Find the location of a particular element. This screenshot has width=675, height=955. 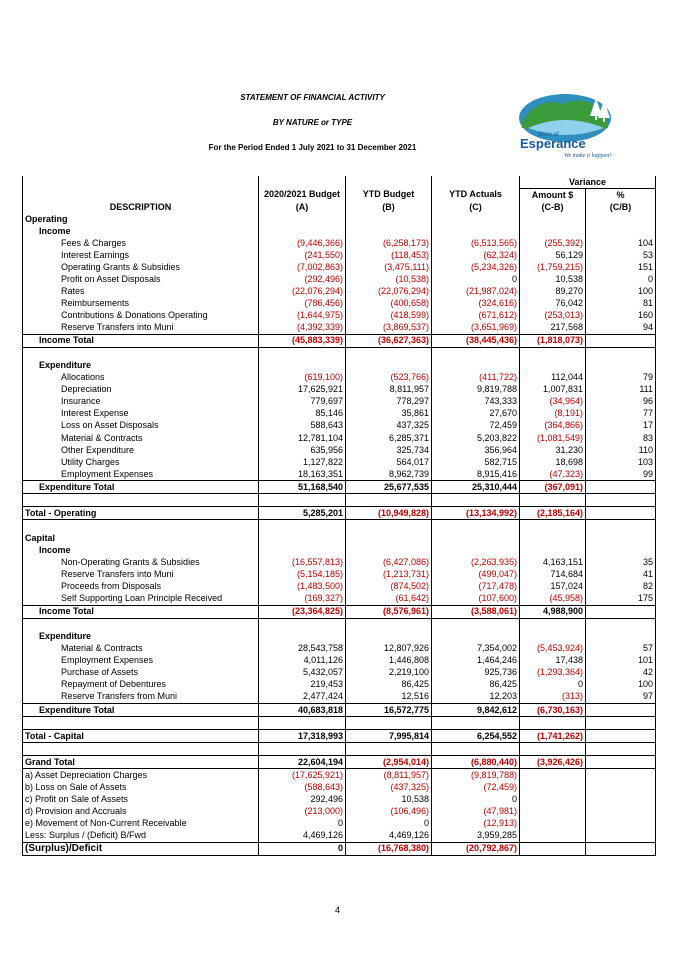

cell-d: 112,044 is located at coordinates (552, 377).